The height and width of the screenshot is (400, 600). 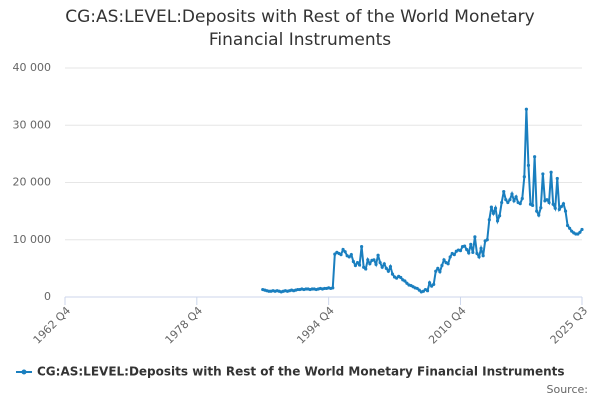 I want to click on y-tick-label: 30 000, so click(x=32, y=124).